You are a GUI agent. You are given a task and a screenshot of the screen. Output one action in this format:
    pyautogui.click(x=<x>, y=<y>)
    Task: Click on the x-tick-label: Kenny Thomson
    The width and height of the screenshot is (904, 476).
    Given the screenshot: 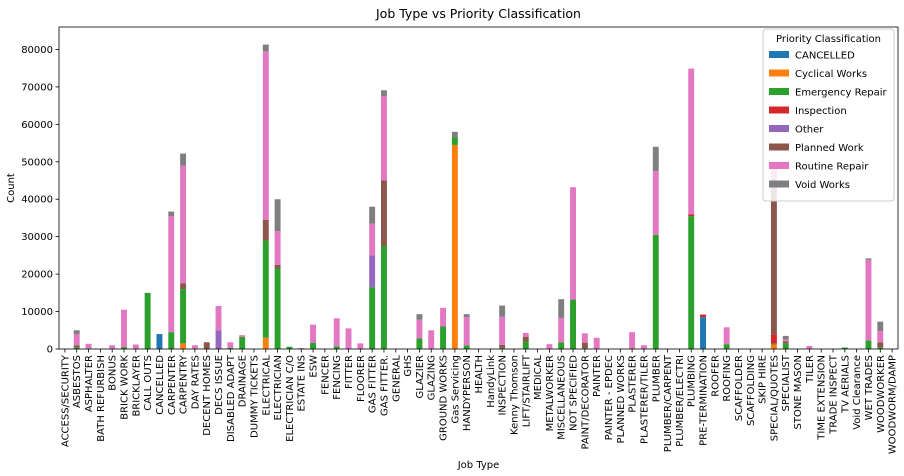 What is the action you would take?
    pyautogui.click(x=514, y=395)
    